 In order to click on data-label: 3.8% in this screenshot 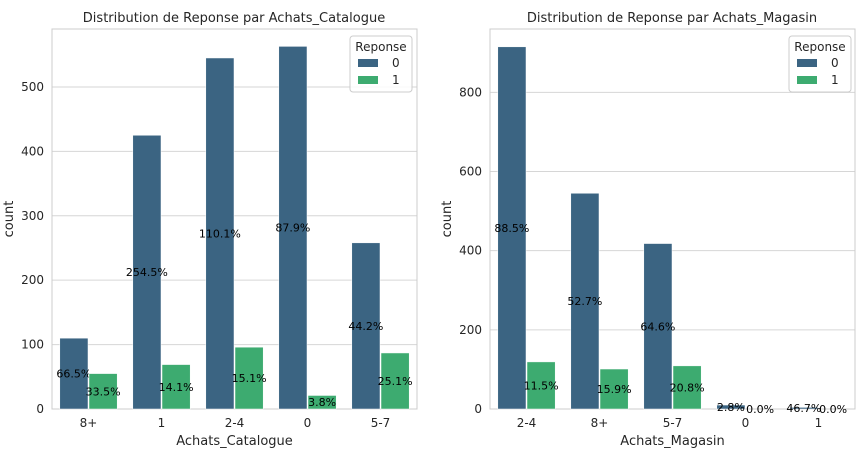, I will do `click(322, 402)`.